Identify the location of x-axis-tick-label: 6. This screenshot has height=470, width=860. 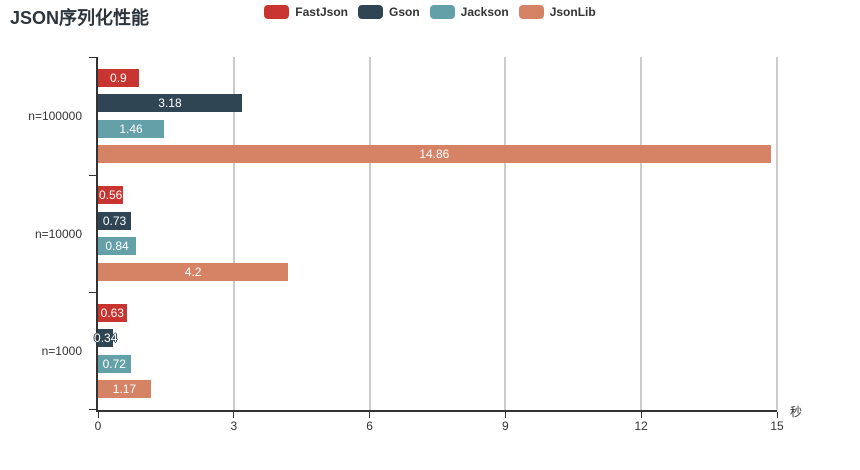
(369, 426).